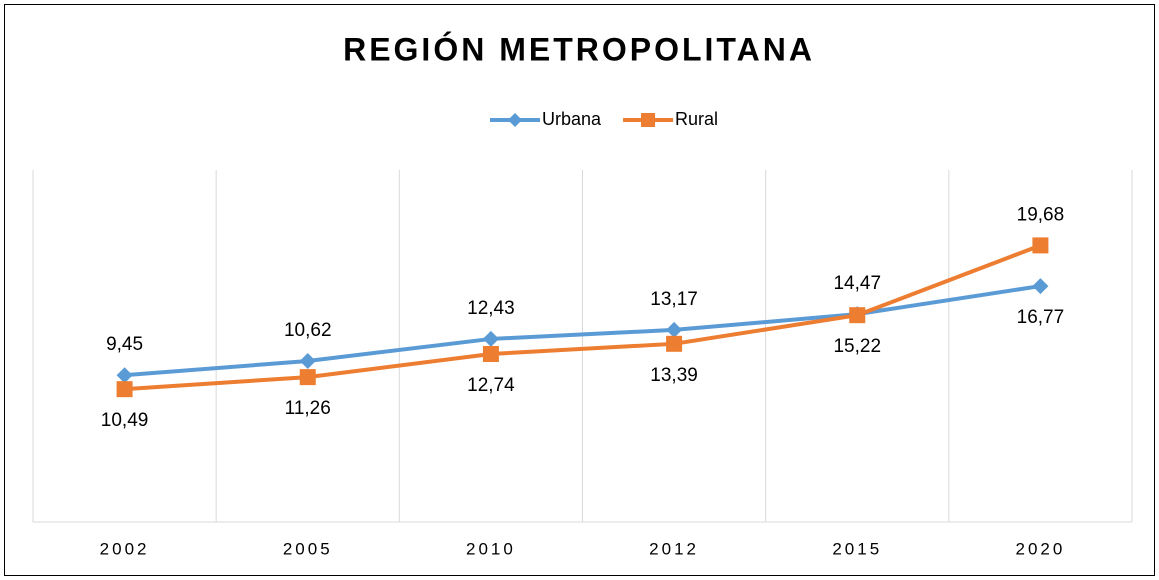 The image size is (1159, 580). What do you see at coordinates (125, 548) in the screenshot?
I see `x-tick-label: 2002` at bounding box center [125, 548].